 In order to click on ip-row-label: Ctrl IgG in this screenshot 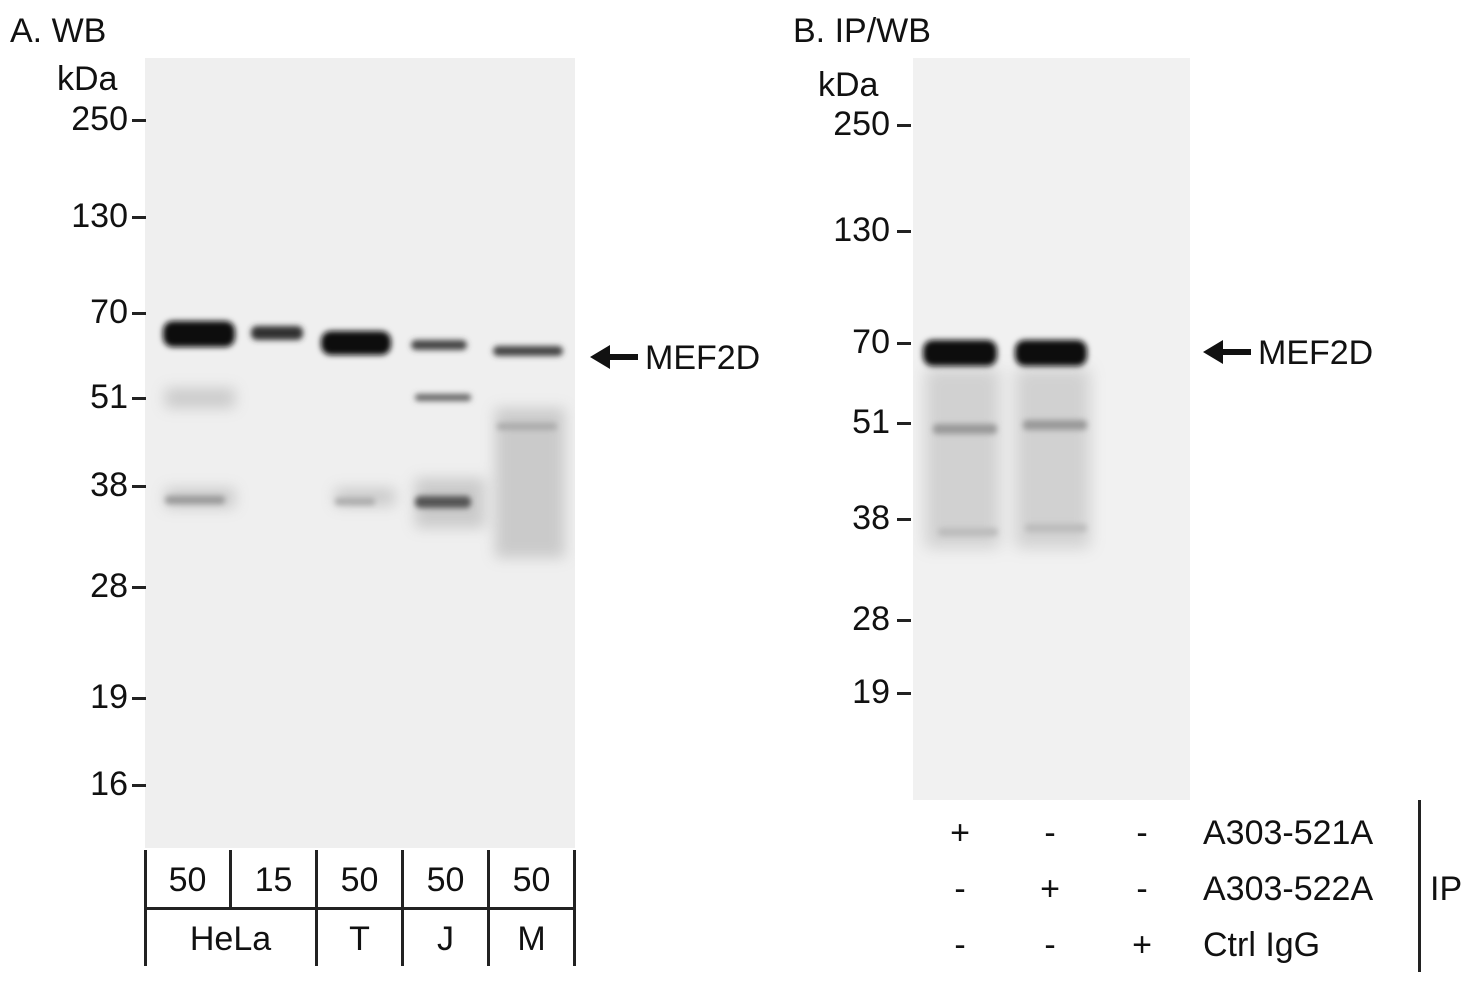, I will do `click(1262, 945)`.